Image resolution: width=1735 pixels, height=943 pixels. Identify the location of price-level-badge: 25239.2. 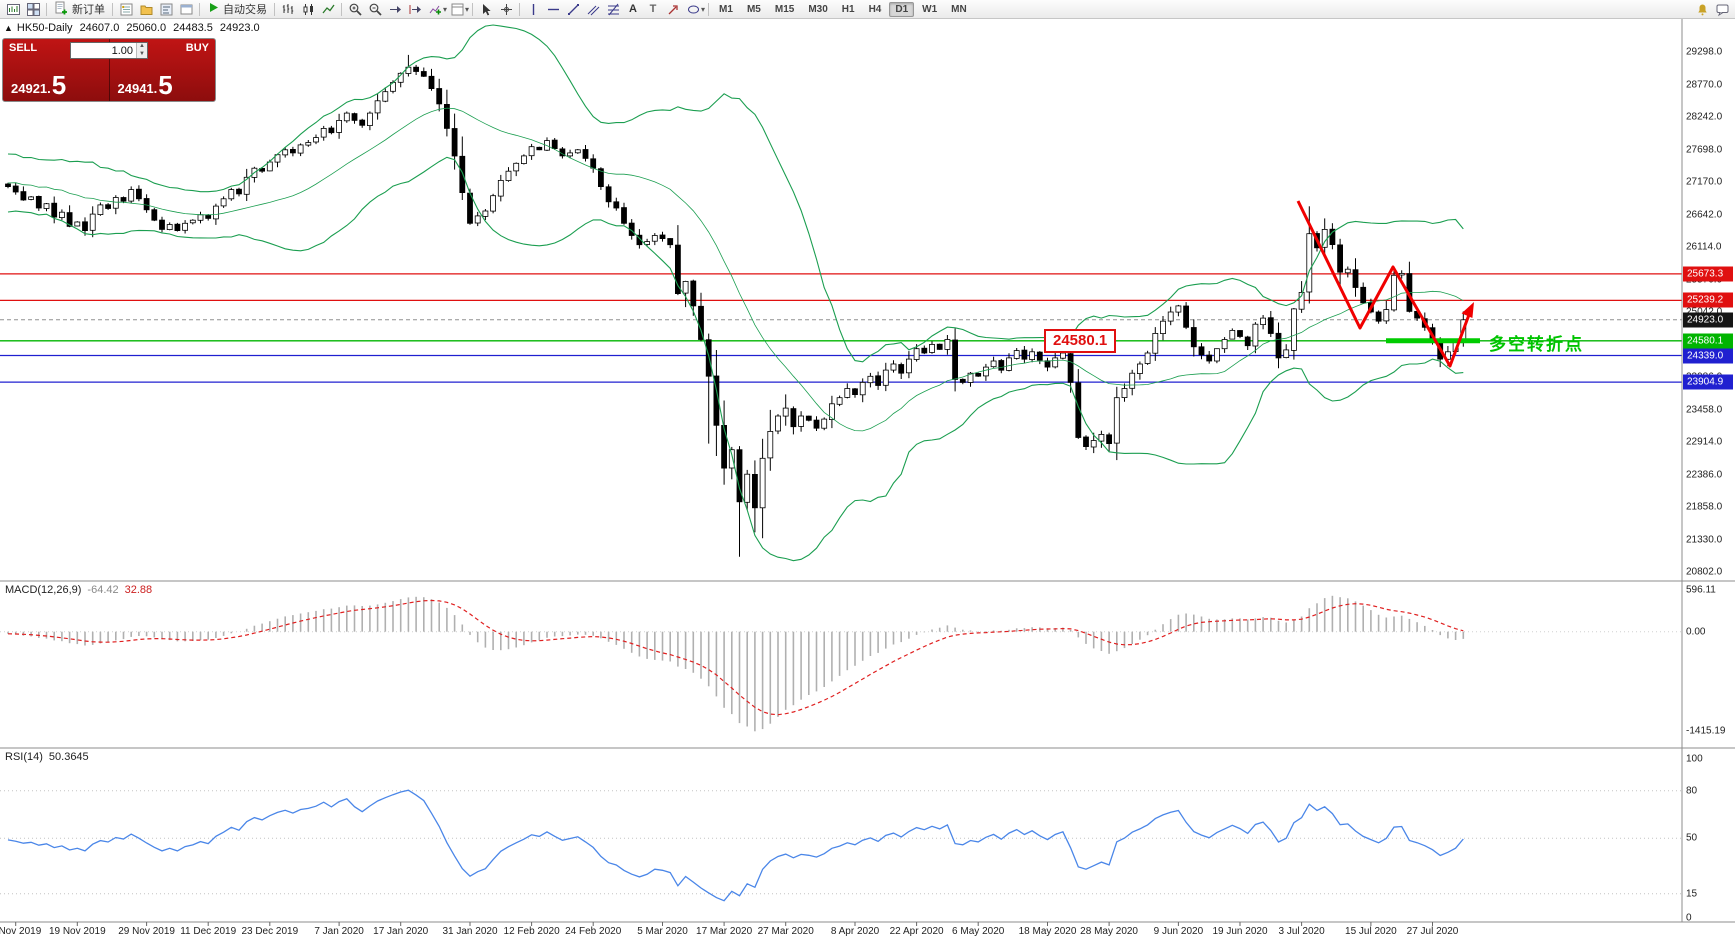
(1708, 300).